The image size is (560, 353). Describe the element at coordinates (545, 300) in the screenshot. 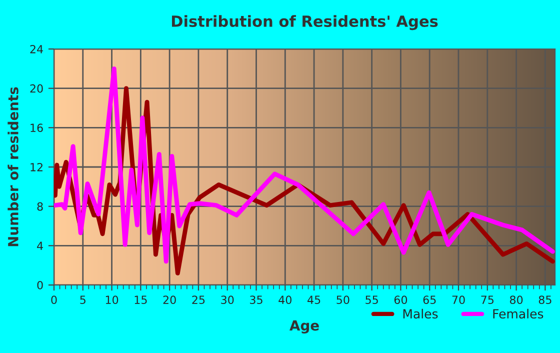

I see `x-tick-label: 85` at that location.